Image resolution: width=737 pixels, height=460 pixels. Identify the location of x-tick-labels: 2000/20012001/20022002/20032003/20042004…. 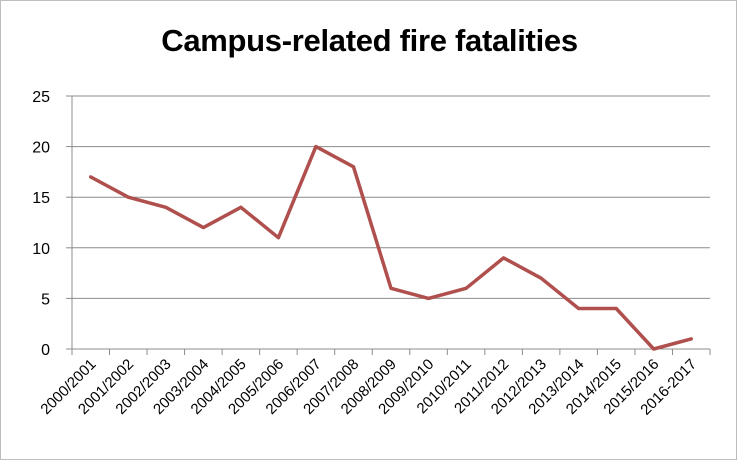
(368, 387).